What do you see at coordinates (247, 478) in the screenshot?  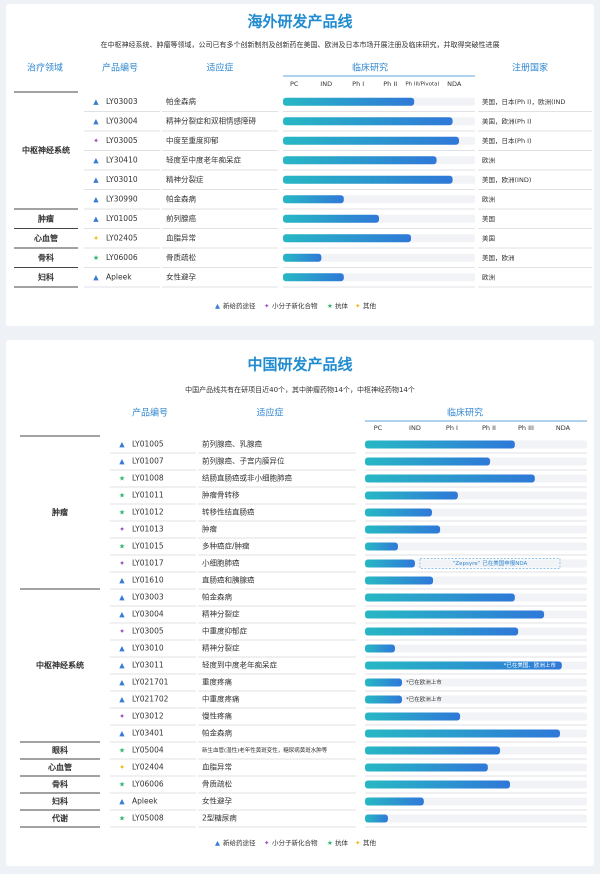 I see `indication: 结肠直肠癌或非小细胞肺癌` at bounding box center [247, 478].